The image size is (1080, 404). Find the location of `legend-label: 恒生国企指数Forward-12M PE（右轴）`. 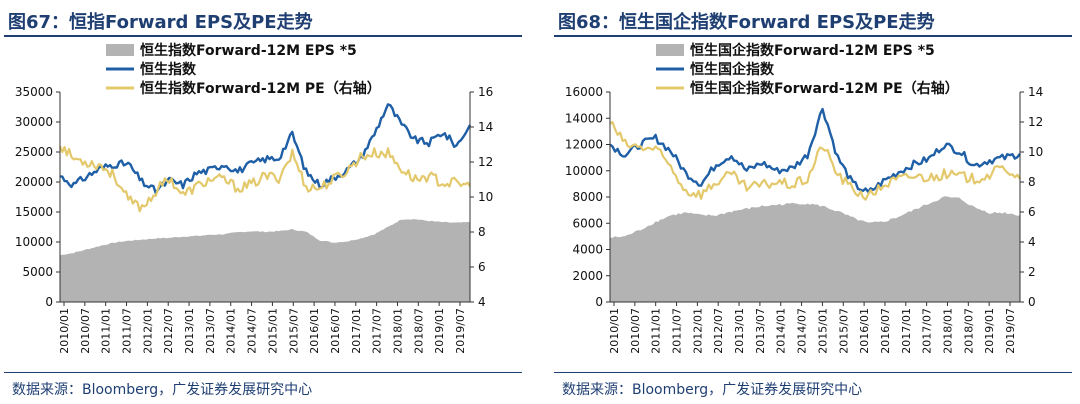

legend-label: 恒生国企指数Forward-12M PE（右轴） is located at coordinates (824, 88).